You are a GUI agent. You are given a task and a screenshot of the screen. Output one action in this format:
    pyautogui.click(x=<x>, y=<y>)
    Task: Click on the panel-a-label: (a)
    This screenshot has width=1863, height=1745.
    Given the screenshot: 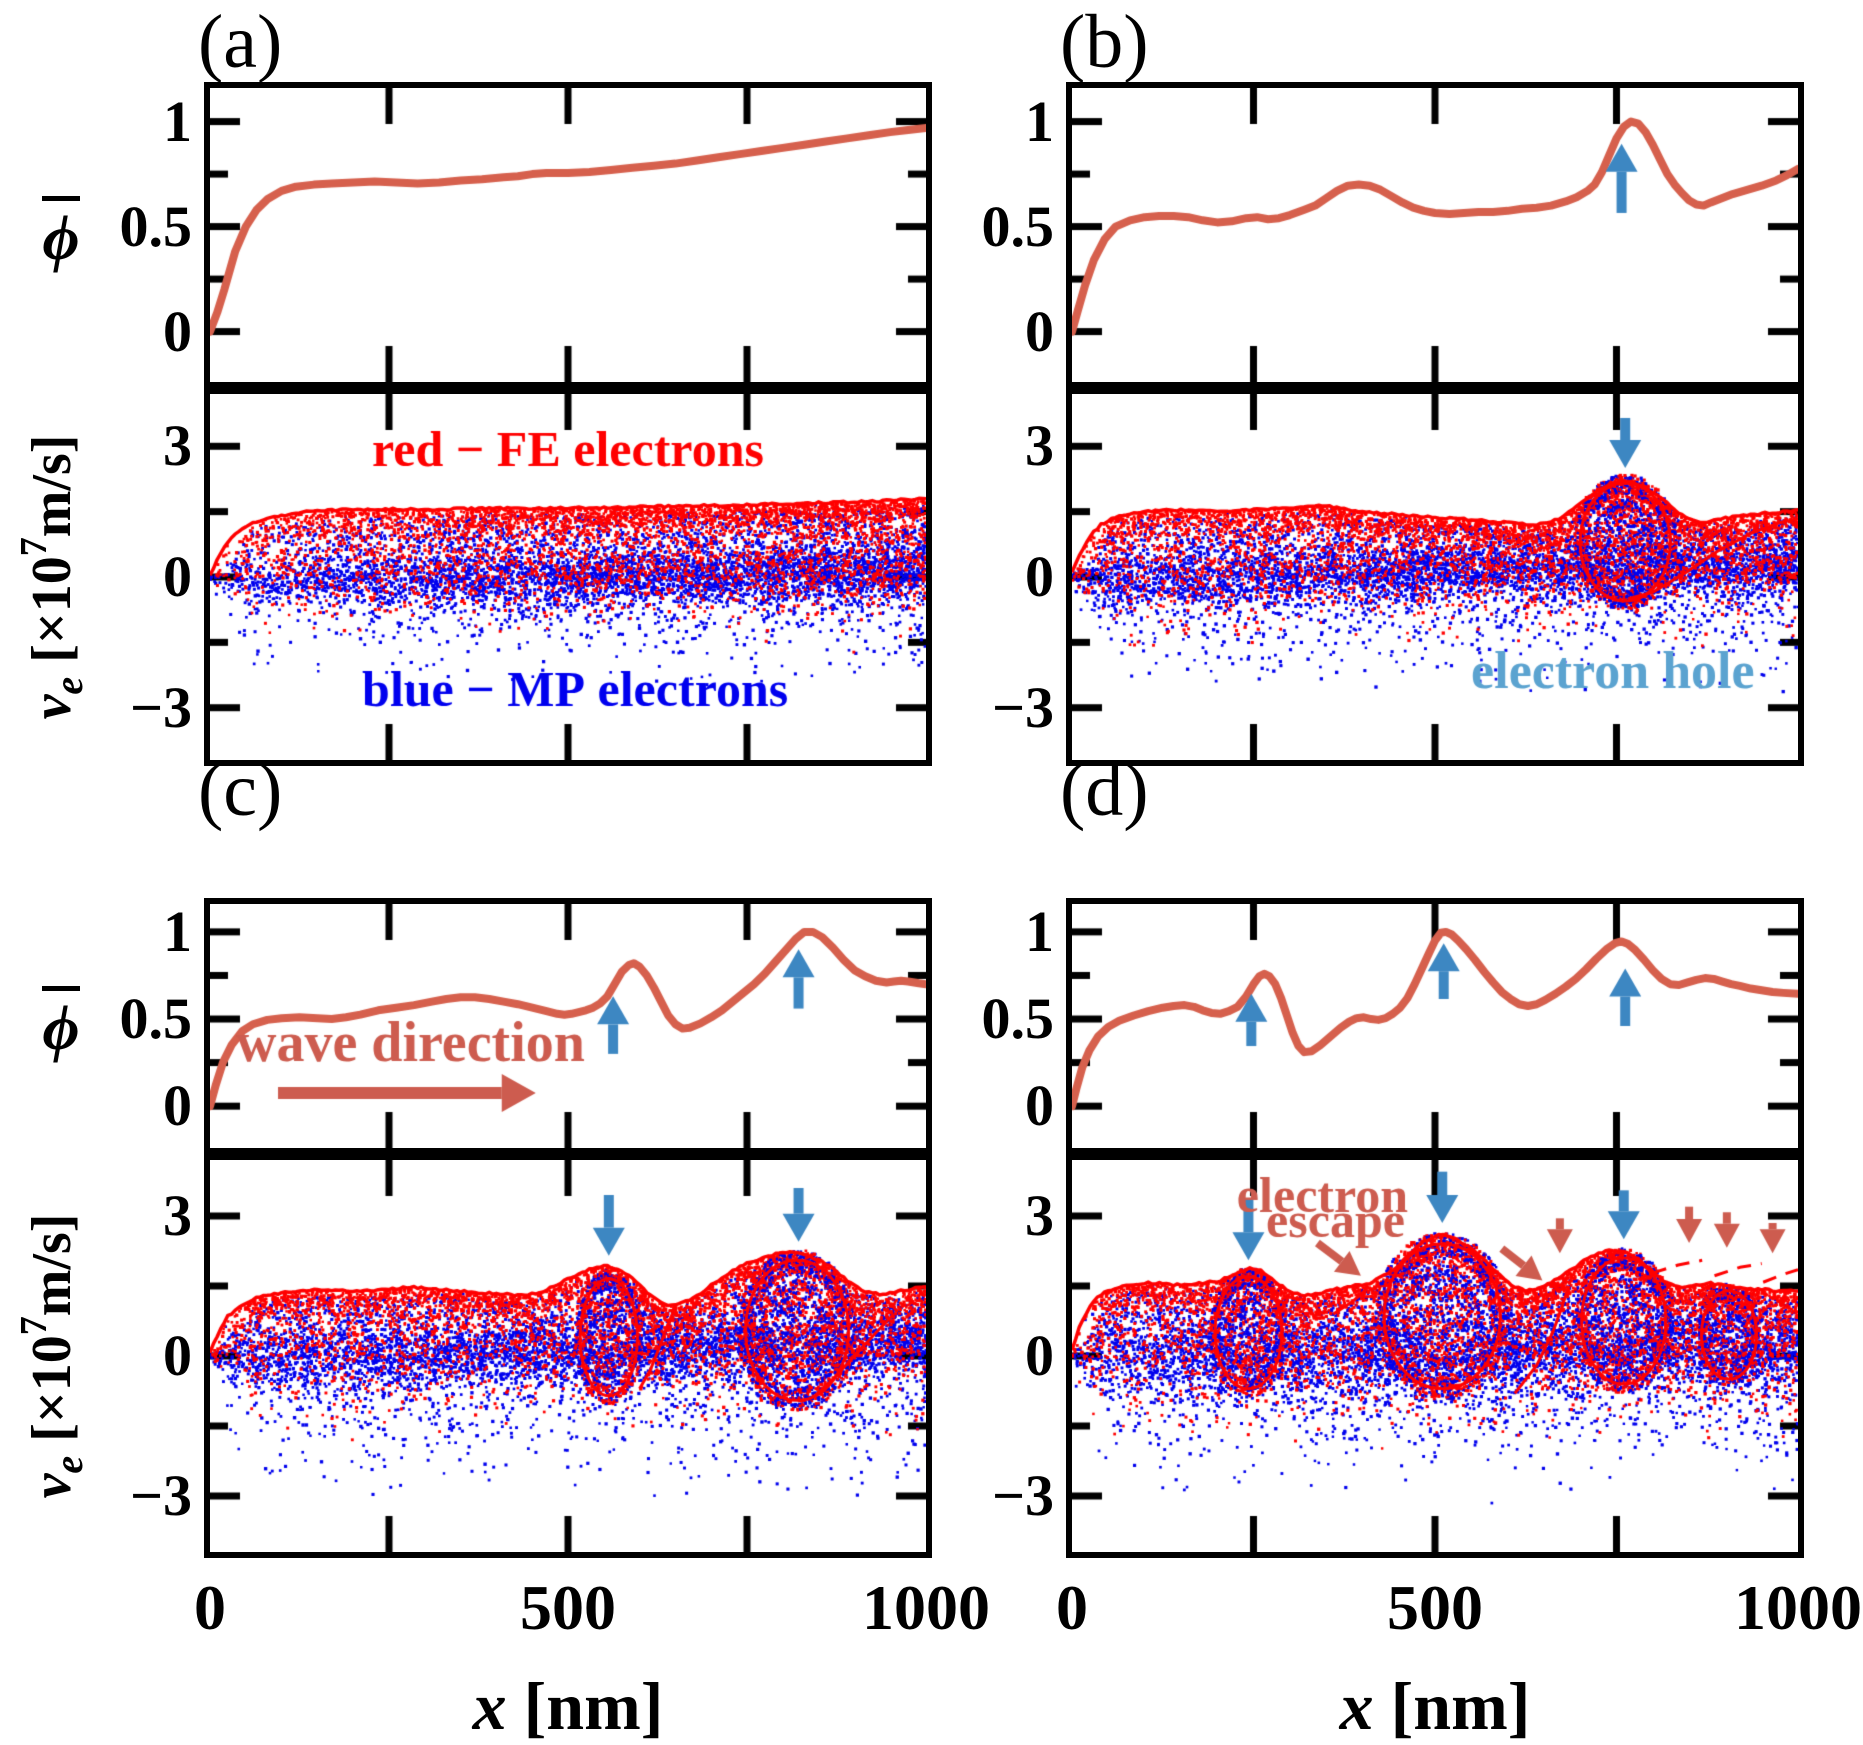 What is the action you would take?
    pyautogui.click(x=240, y=42)
    